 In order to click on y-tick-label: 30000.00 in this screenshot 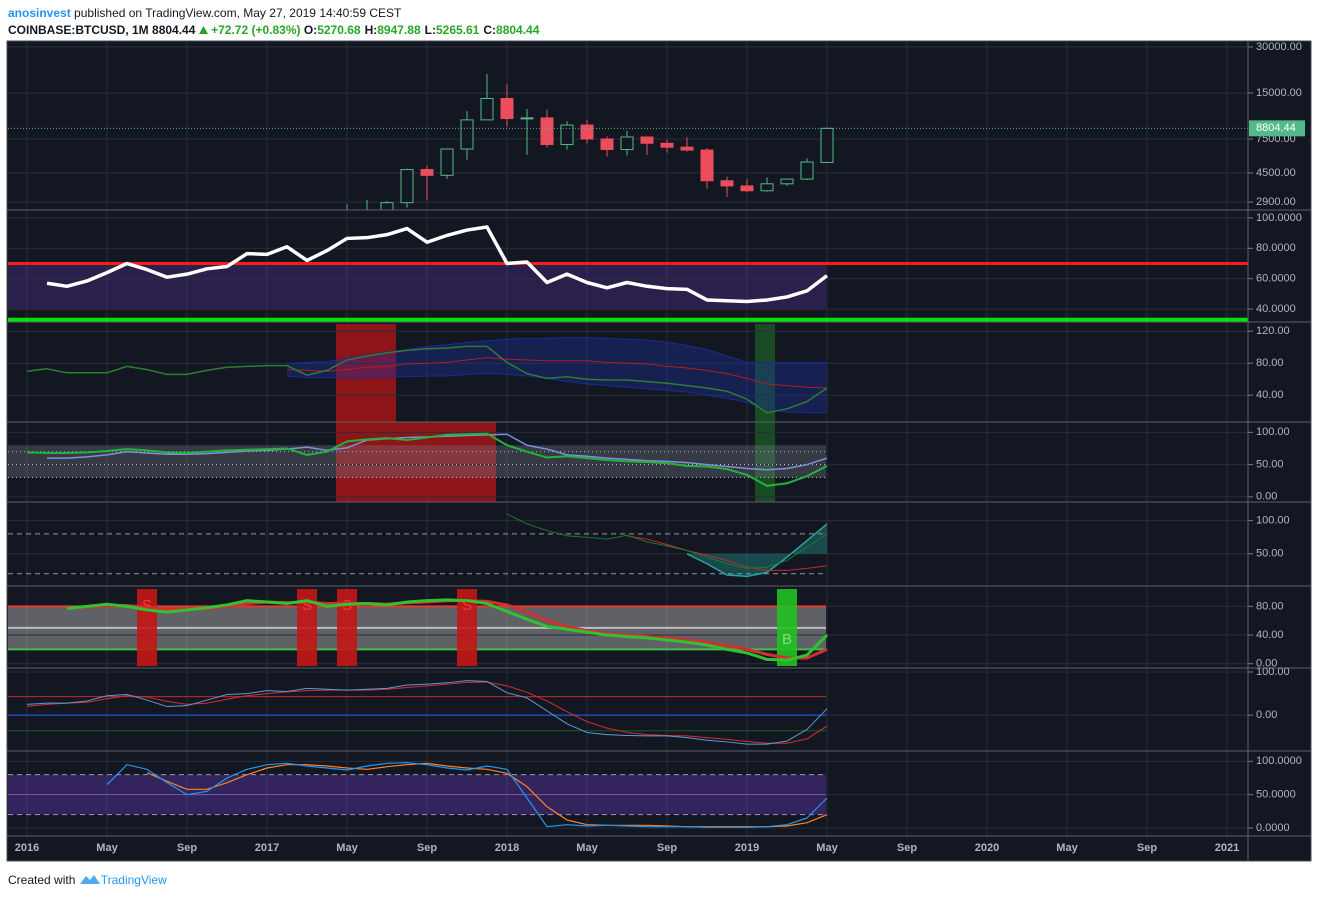, I will do `click(1279, 47)`.